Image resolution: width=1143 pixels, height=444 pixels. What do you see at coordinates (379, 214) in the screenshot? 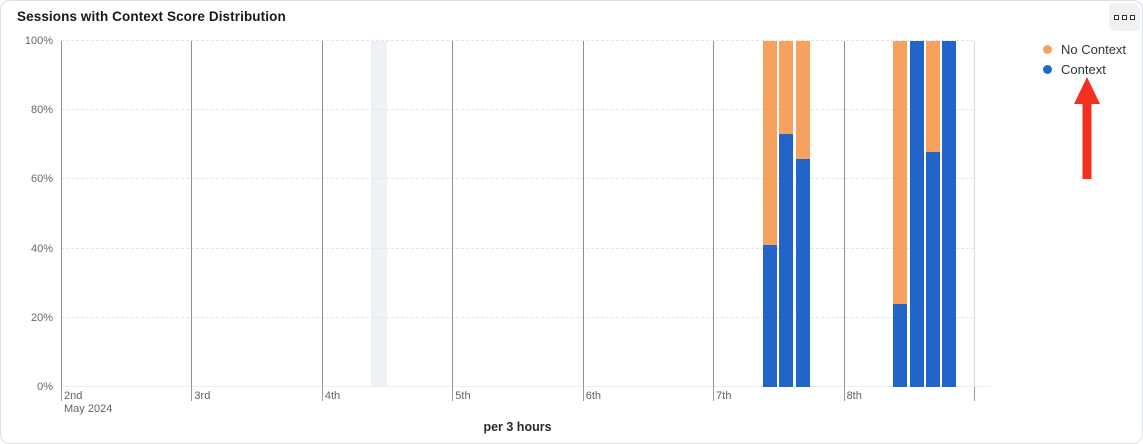
I see `highlighted-time-bucket` at bounding box center [379, 214].